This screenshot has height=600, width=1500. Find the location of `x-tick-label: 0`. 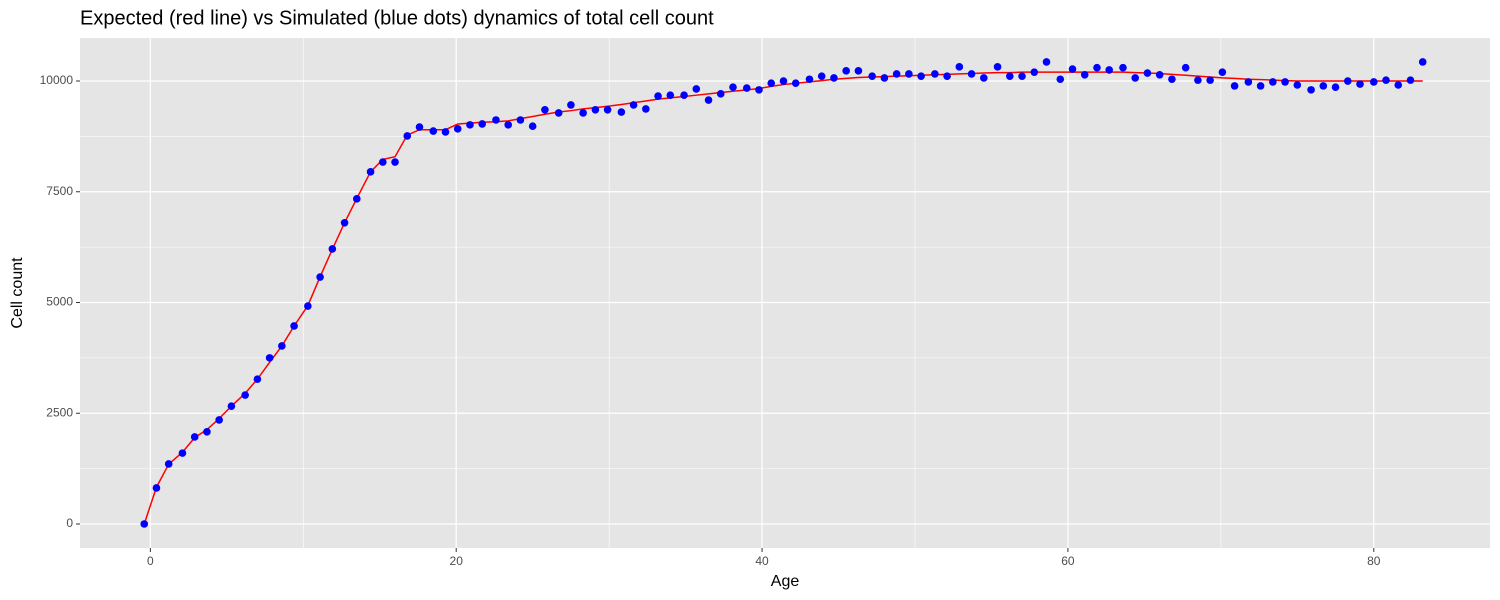

x-tick-label: 0 is located at coordinates (150, 561).